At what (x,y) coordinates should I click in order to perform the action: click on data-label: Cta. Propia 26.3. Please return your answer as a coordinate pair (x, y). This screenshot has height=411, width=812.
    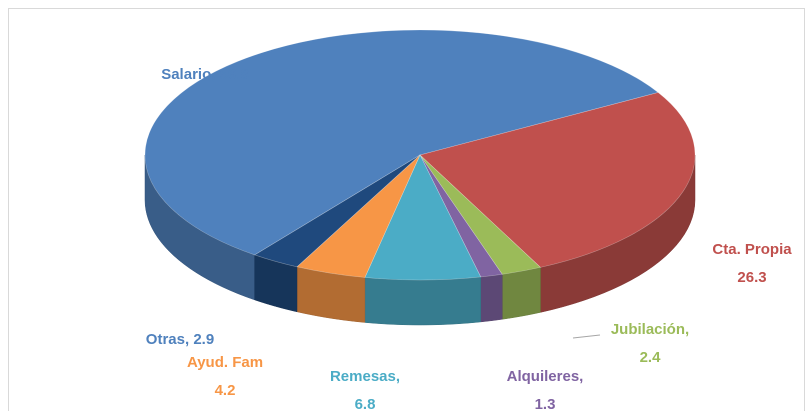
    Looking at the image, I should click on (751, 264).